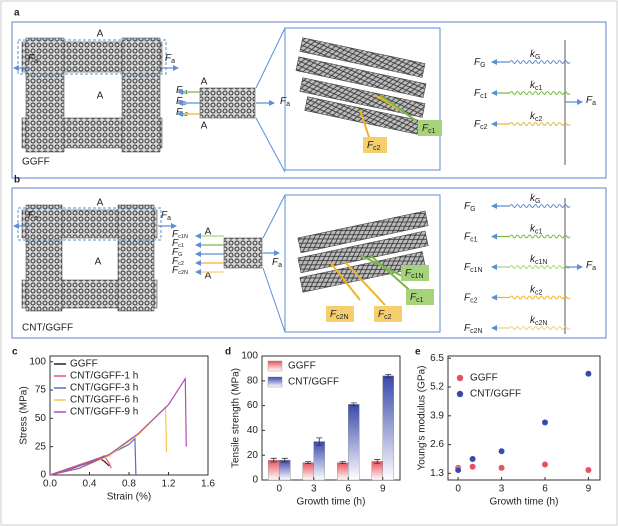 The width and height of the screenshot is (618, 526). Describe the element at coordinates (589, 489) in the screenshot. I see `x-tick-label: 9` at that location.